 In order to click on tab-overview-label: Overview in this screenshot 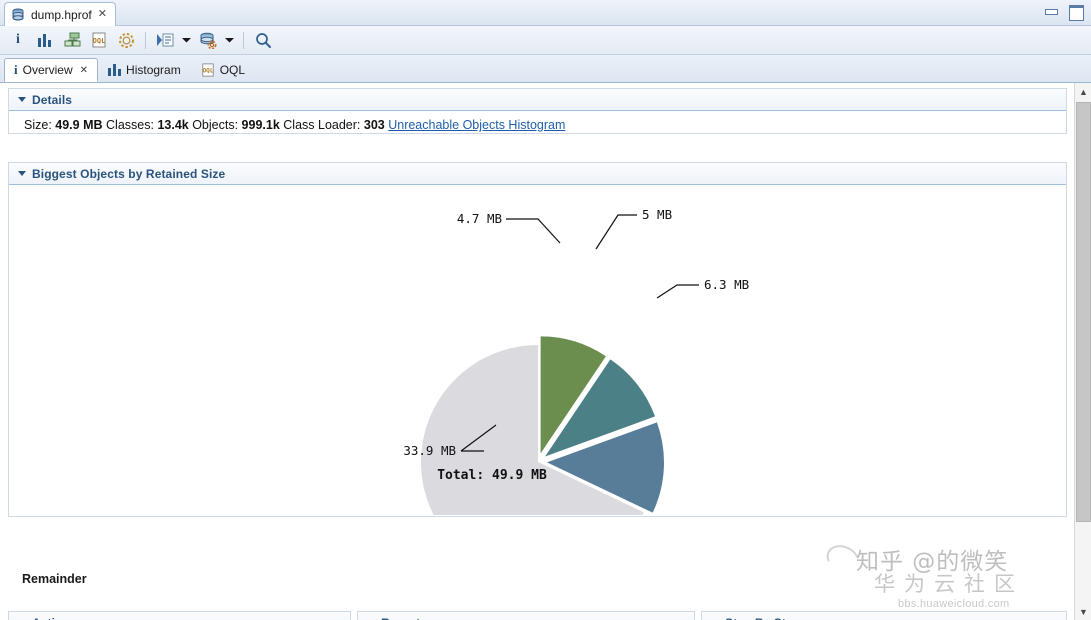, I will do `click(47, 70)`.